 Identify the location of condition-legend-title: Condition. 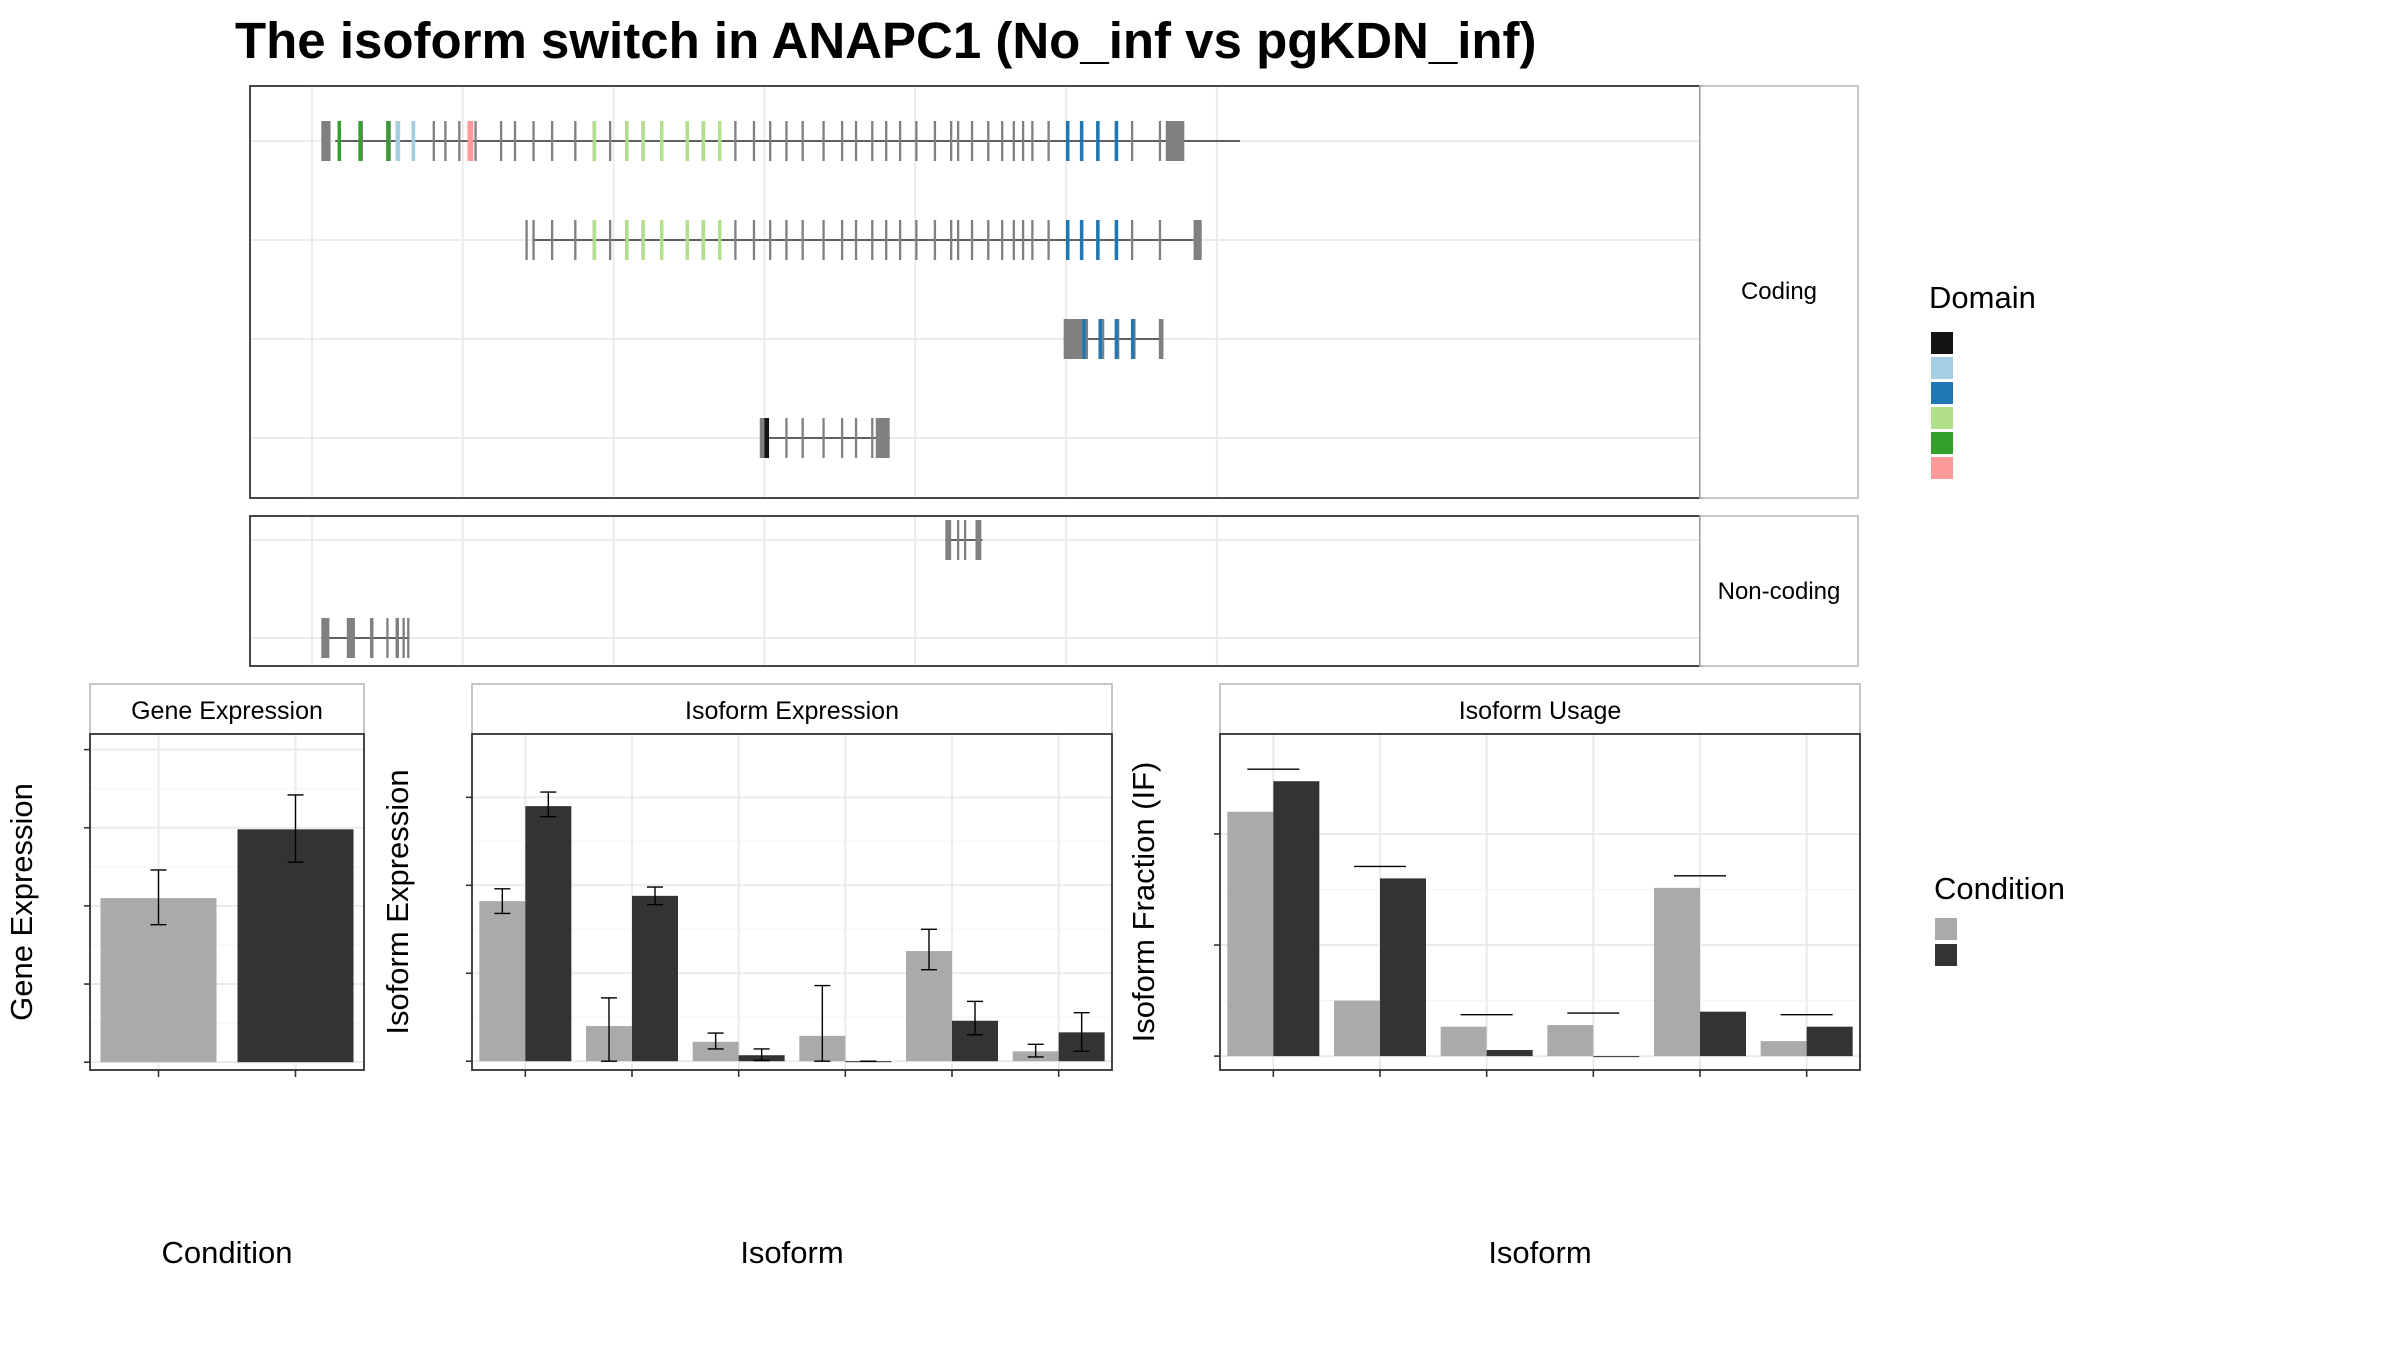
(1999, 888).